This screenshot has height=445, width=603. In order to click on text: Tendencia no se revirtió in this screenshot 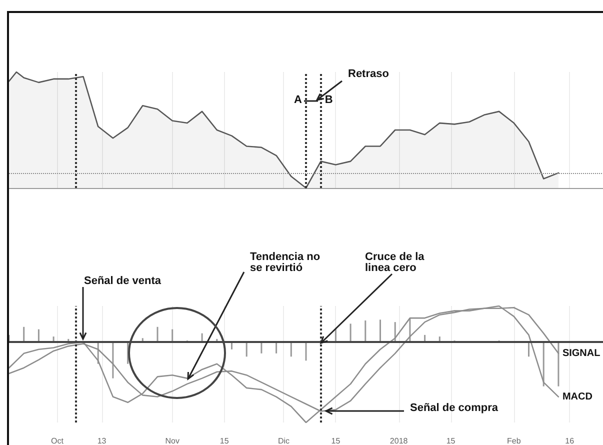, I will do `click(286, 262)`.